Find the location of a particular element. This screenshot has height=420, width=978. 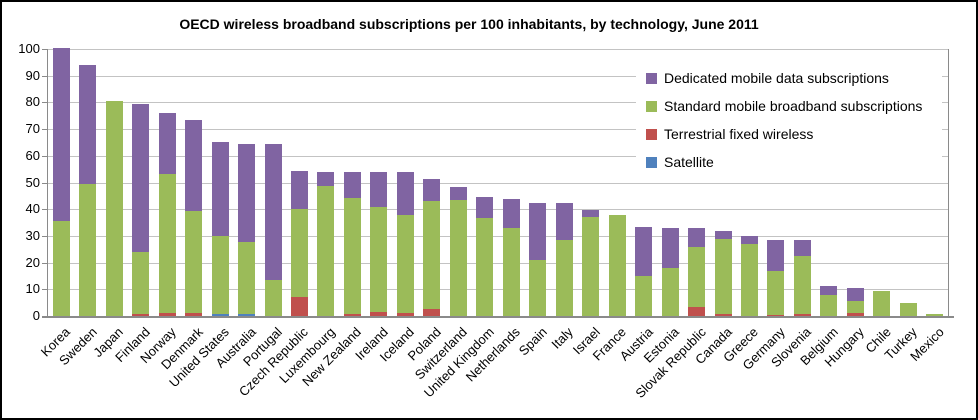

legend-label-standard_mobile: Standard mobile broadband subscriptions is located at coordinates (793, 106).